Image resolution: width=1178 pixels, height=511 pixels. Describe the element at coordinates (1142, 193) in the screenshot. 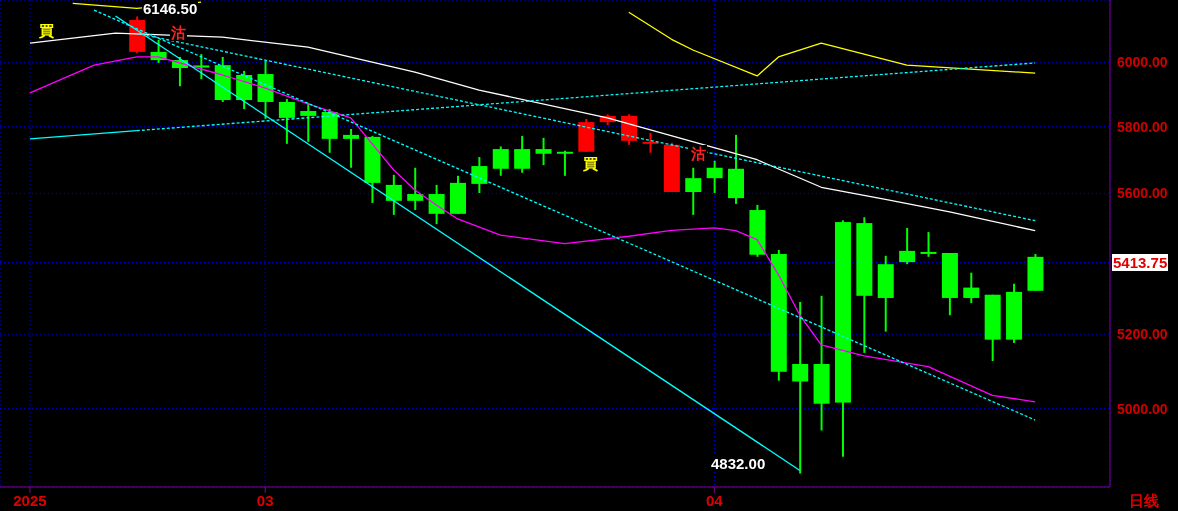

I see `y-tick-label: 5600.00` at that location.